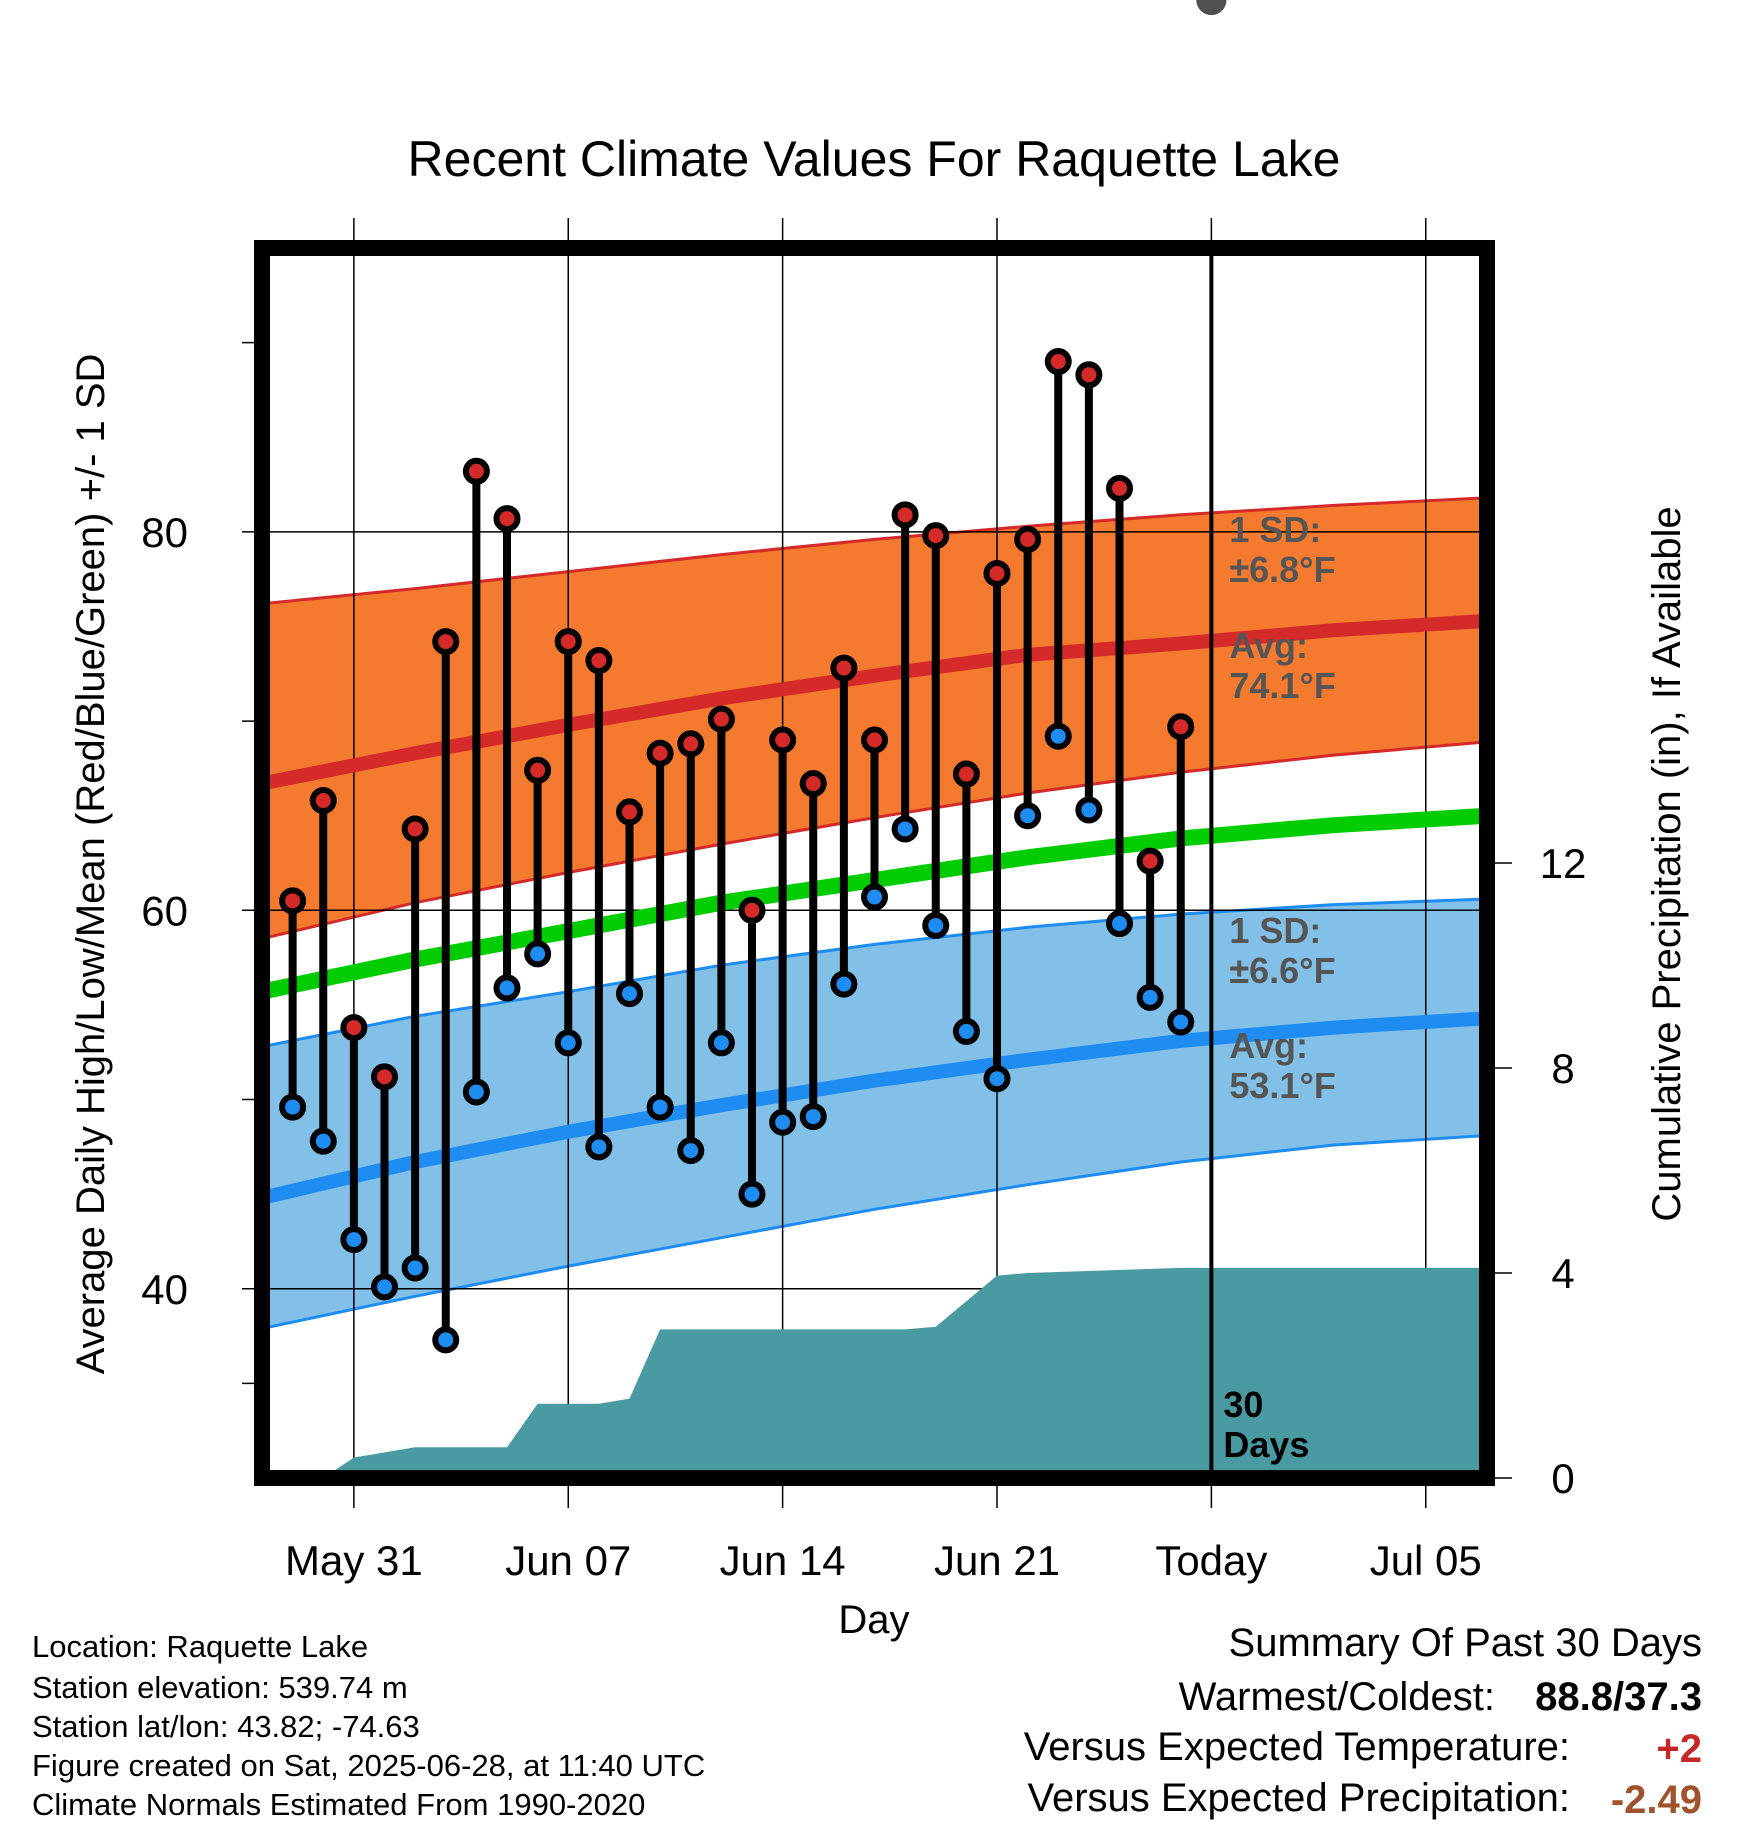 Image resolution: width=1748 pixels, height=1828 pixels. Describe the element at coordinates (783, 1560) in the screenshot. I see `x-tick-label: Jun 14` at that location.